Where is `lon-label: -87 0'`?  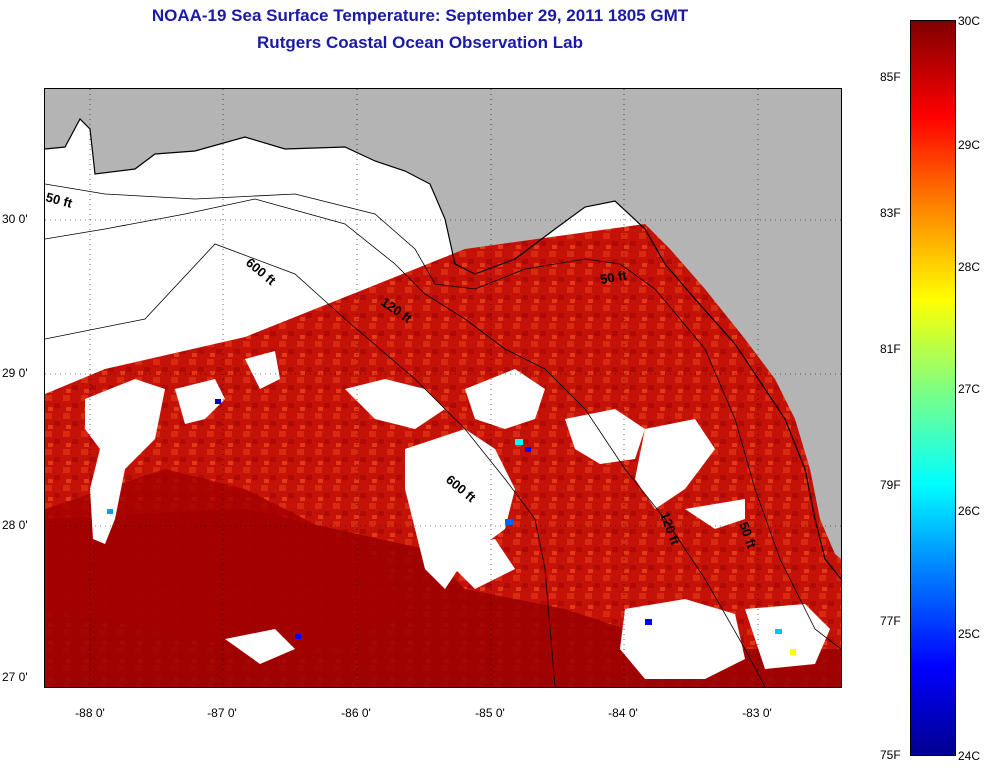
lon-label: -87 0' is located at coordinates (222, 713).